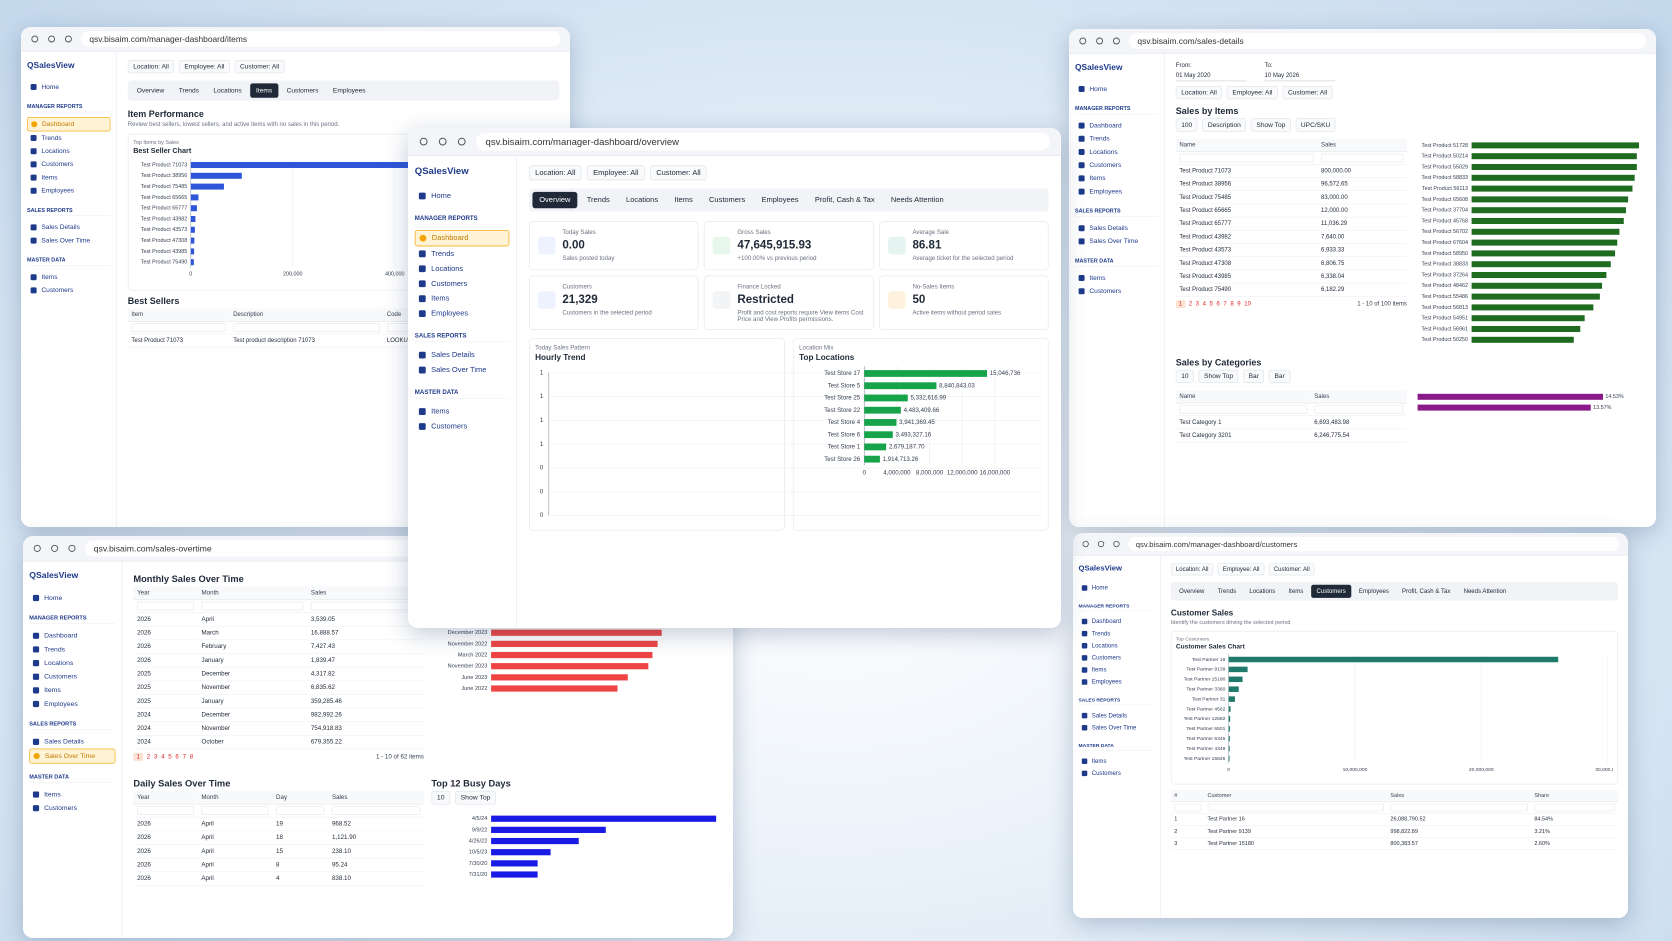 The height and width of the screenshot is (941, 1672). I want to click on page-button: 1, so click(138, 757).